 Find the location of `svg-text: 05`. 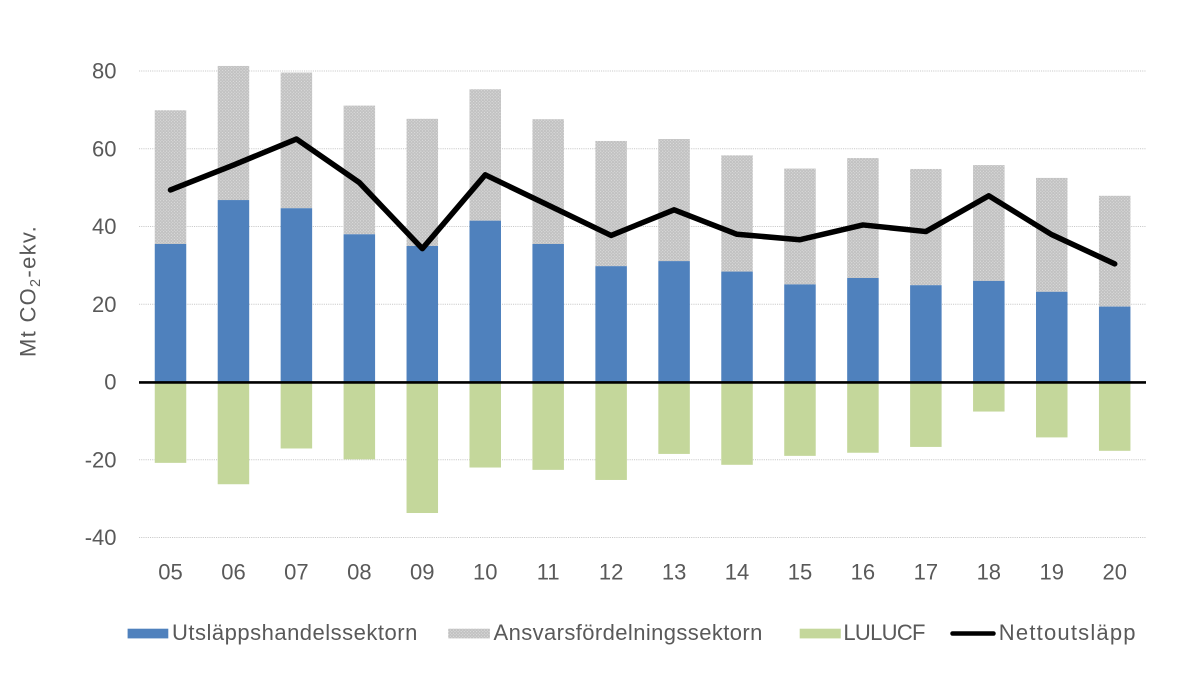

svg-text: 05 is located at coordinates (170, 572).